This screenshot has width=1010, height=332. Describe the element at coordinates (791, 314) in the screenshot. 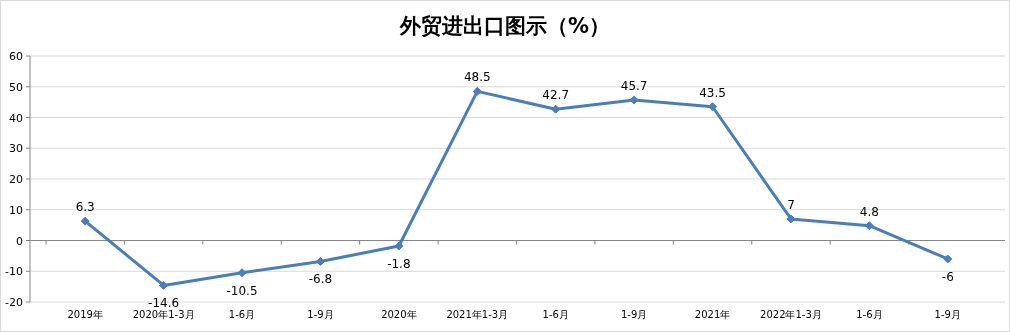

I see `x-tick-label: 2022年1-3月` at that location.